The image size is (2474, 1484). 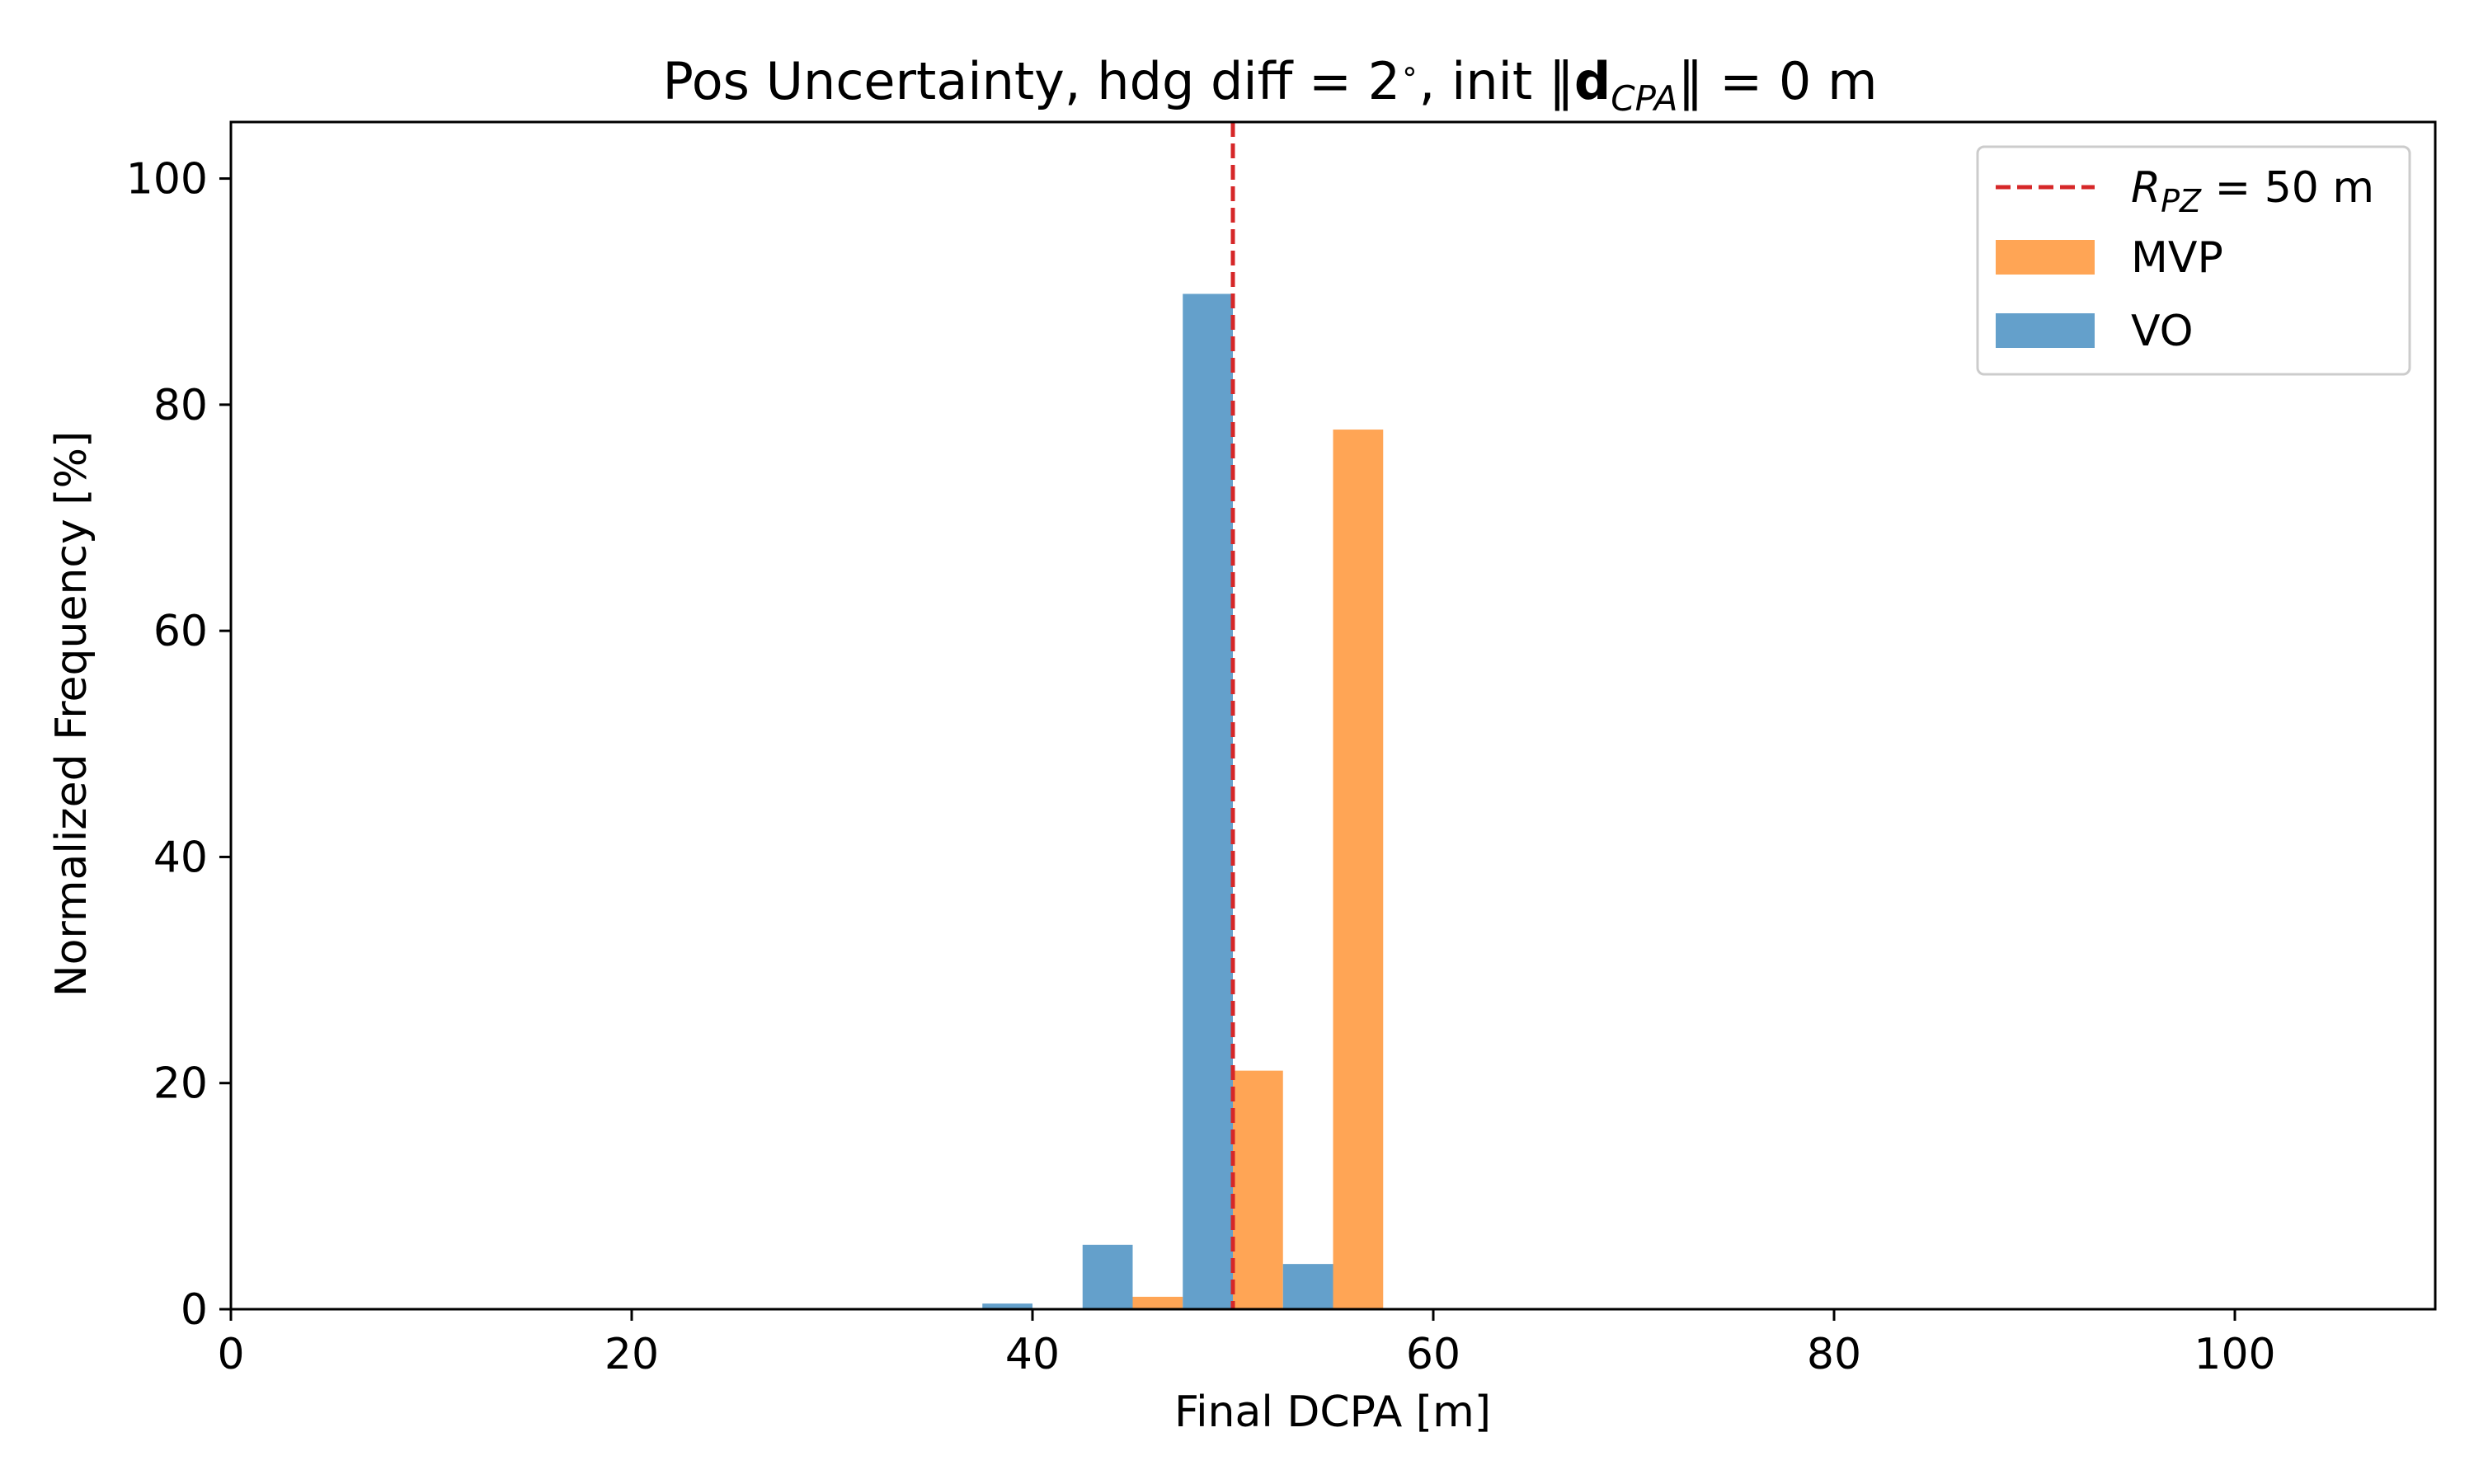 I want to click on x-tick-label: 0, so click(x=230, y=1354).